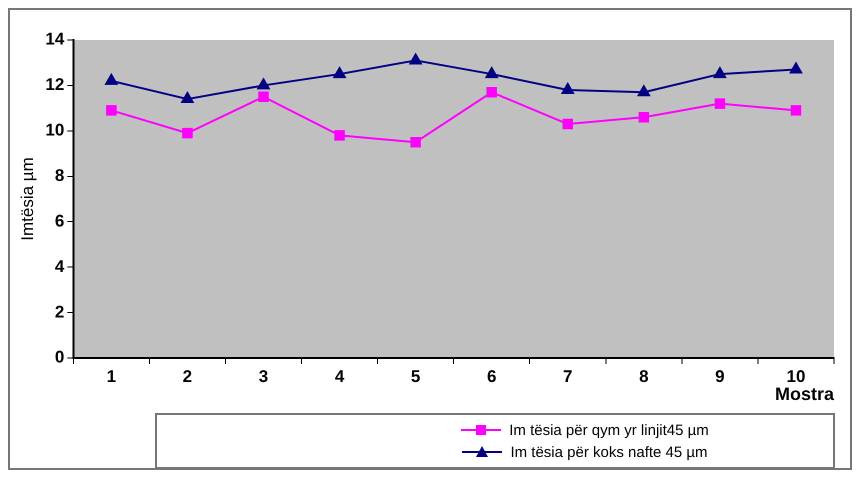  Describe the element at coordinates (263, 376) in the screenshot. I see `x-tick-label: 3` at that location.